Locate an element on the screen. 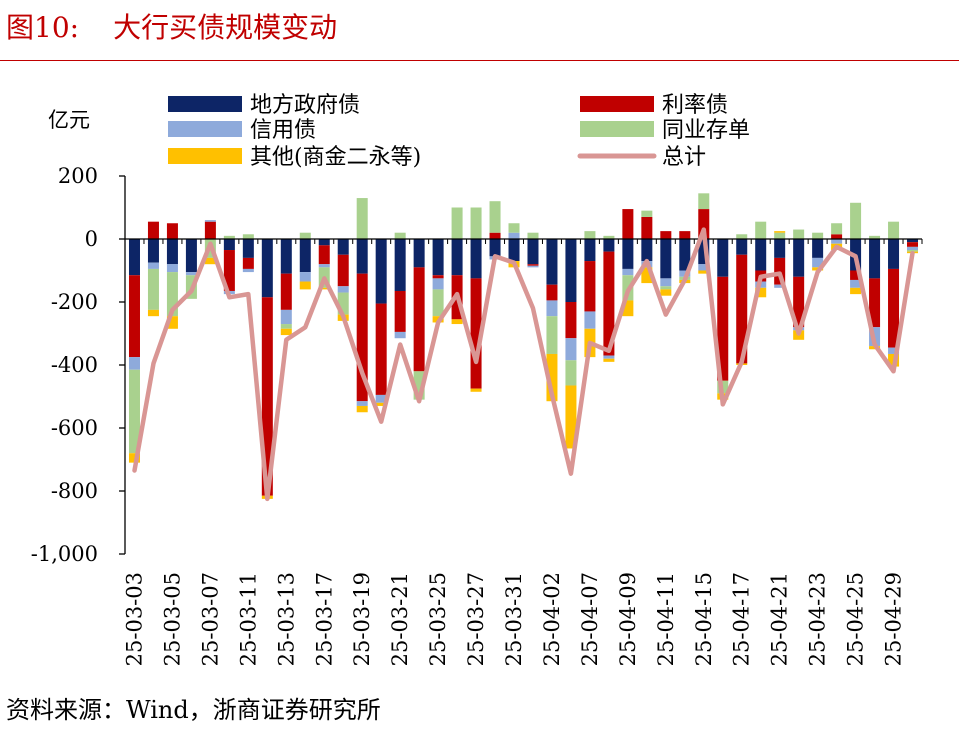 The width and height of the screenshot is (959, 731). bar-地方政府债-25-04-02 is located at coordinates (552, 262).